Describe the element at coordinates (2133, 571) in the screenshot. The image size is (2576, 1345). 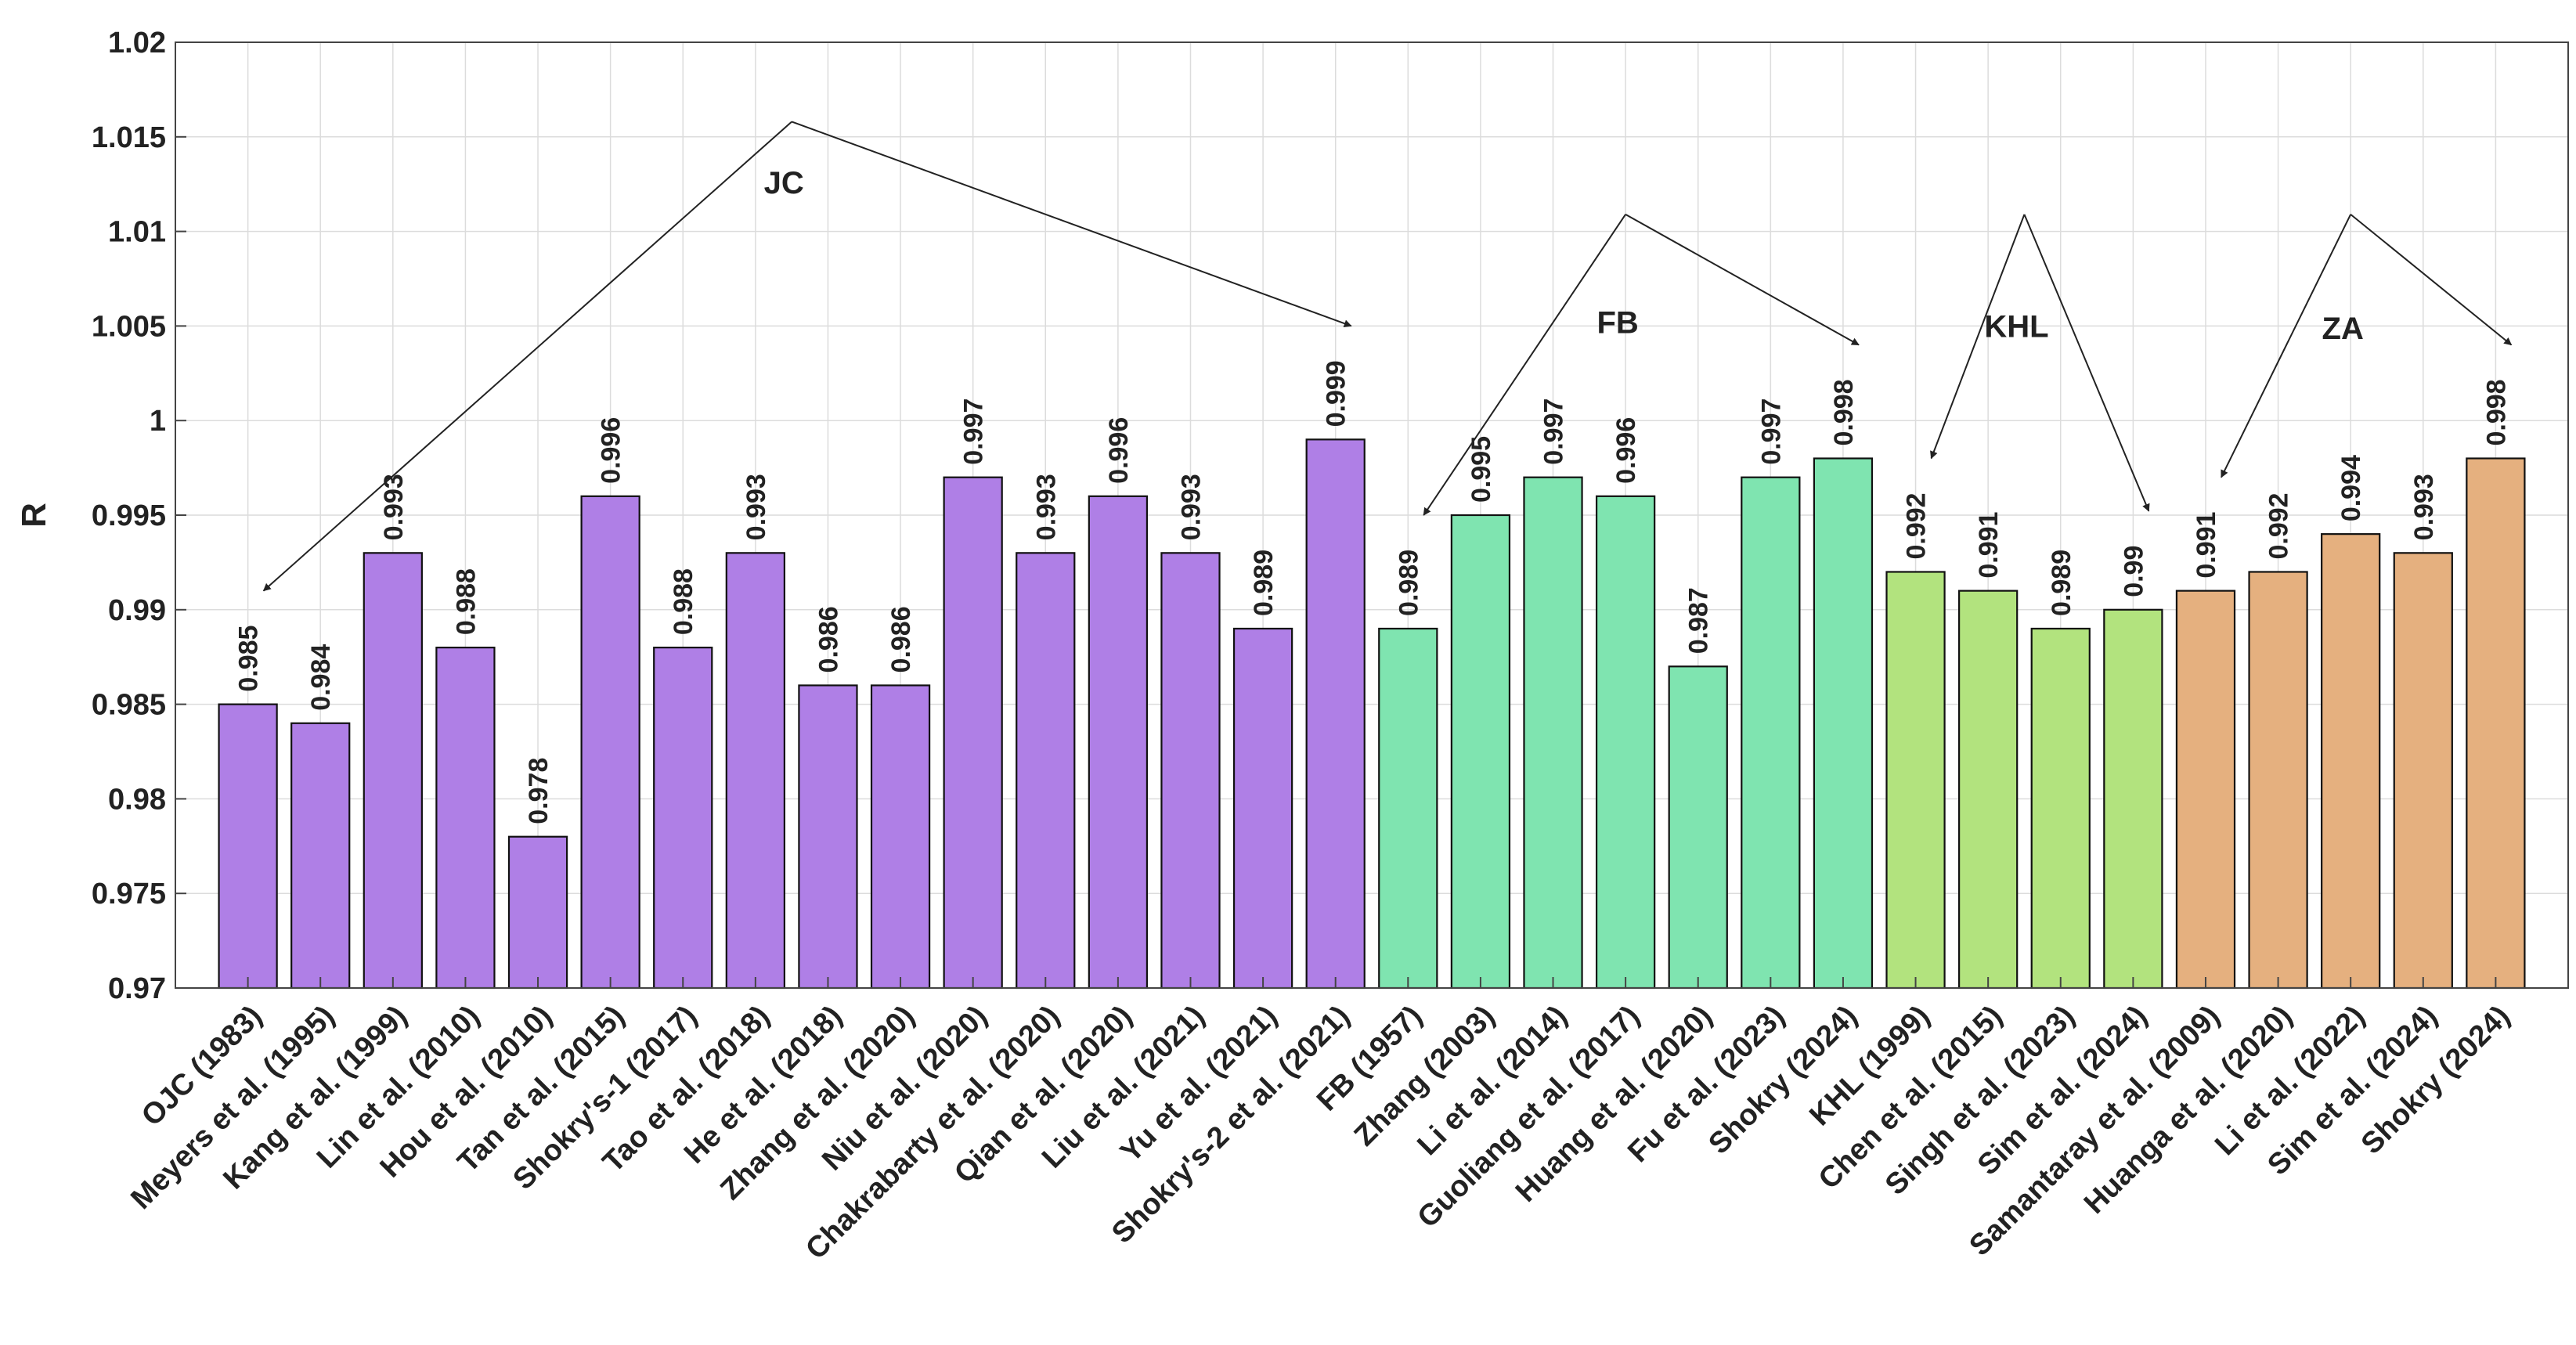
I see `value-label: 0.99` at that location.